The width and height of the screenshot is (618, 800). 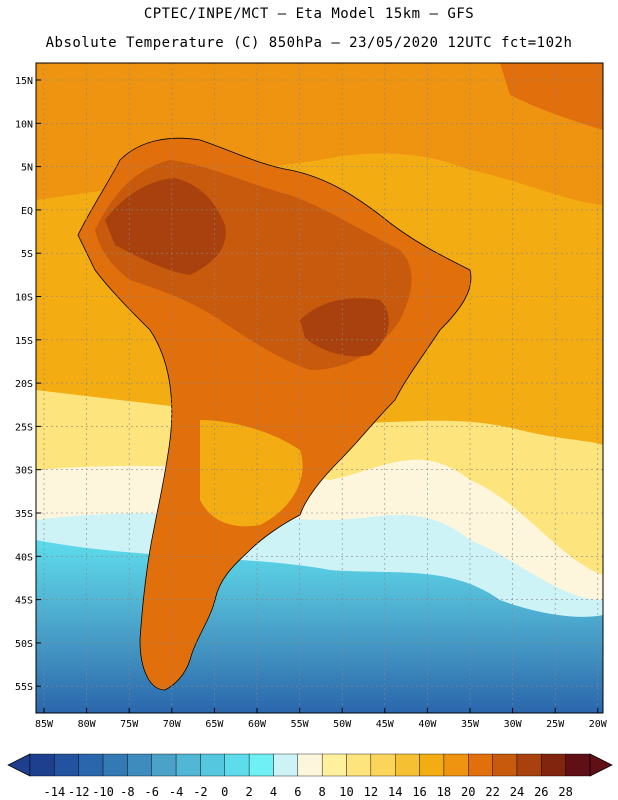 I want to click on lat-tick-label: 5N, so click(x=27, y=168).